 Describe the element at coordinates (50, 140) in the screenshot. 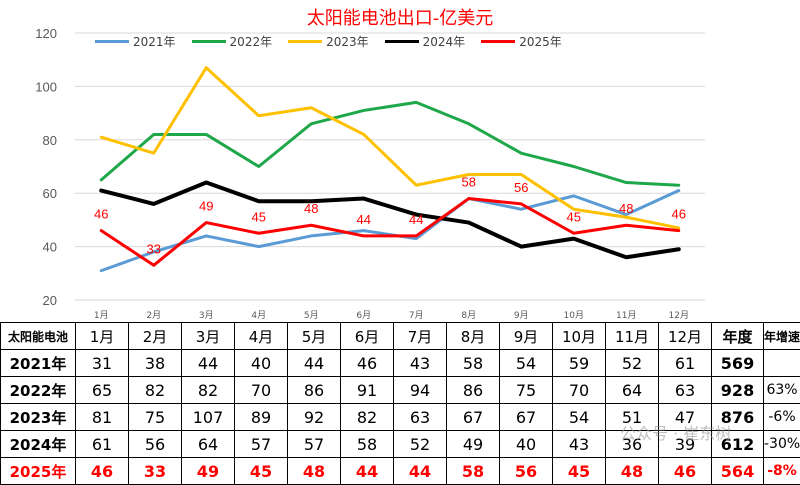

I see `y-tick-label: 80` at that location.